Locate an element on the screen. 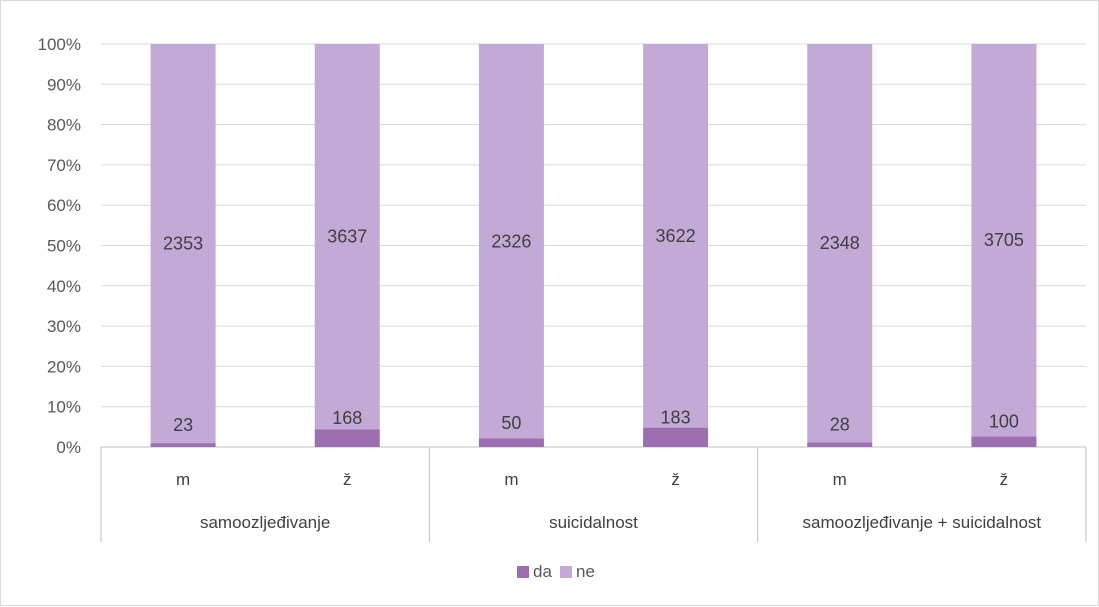 The height and width of the screenshot is (607, 1099). y-tick-label: 30% is located at coordinates (64, 326).